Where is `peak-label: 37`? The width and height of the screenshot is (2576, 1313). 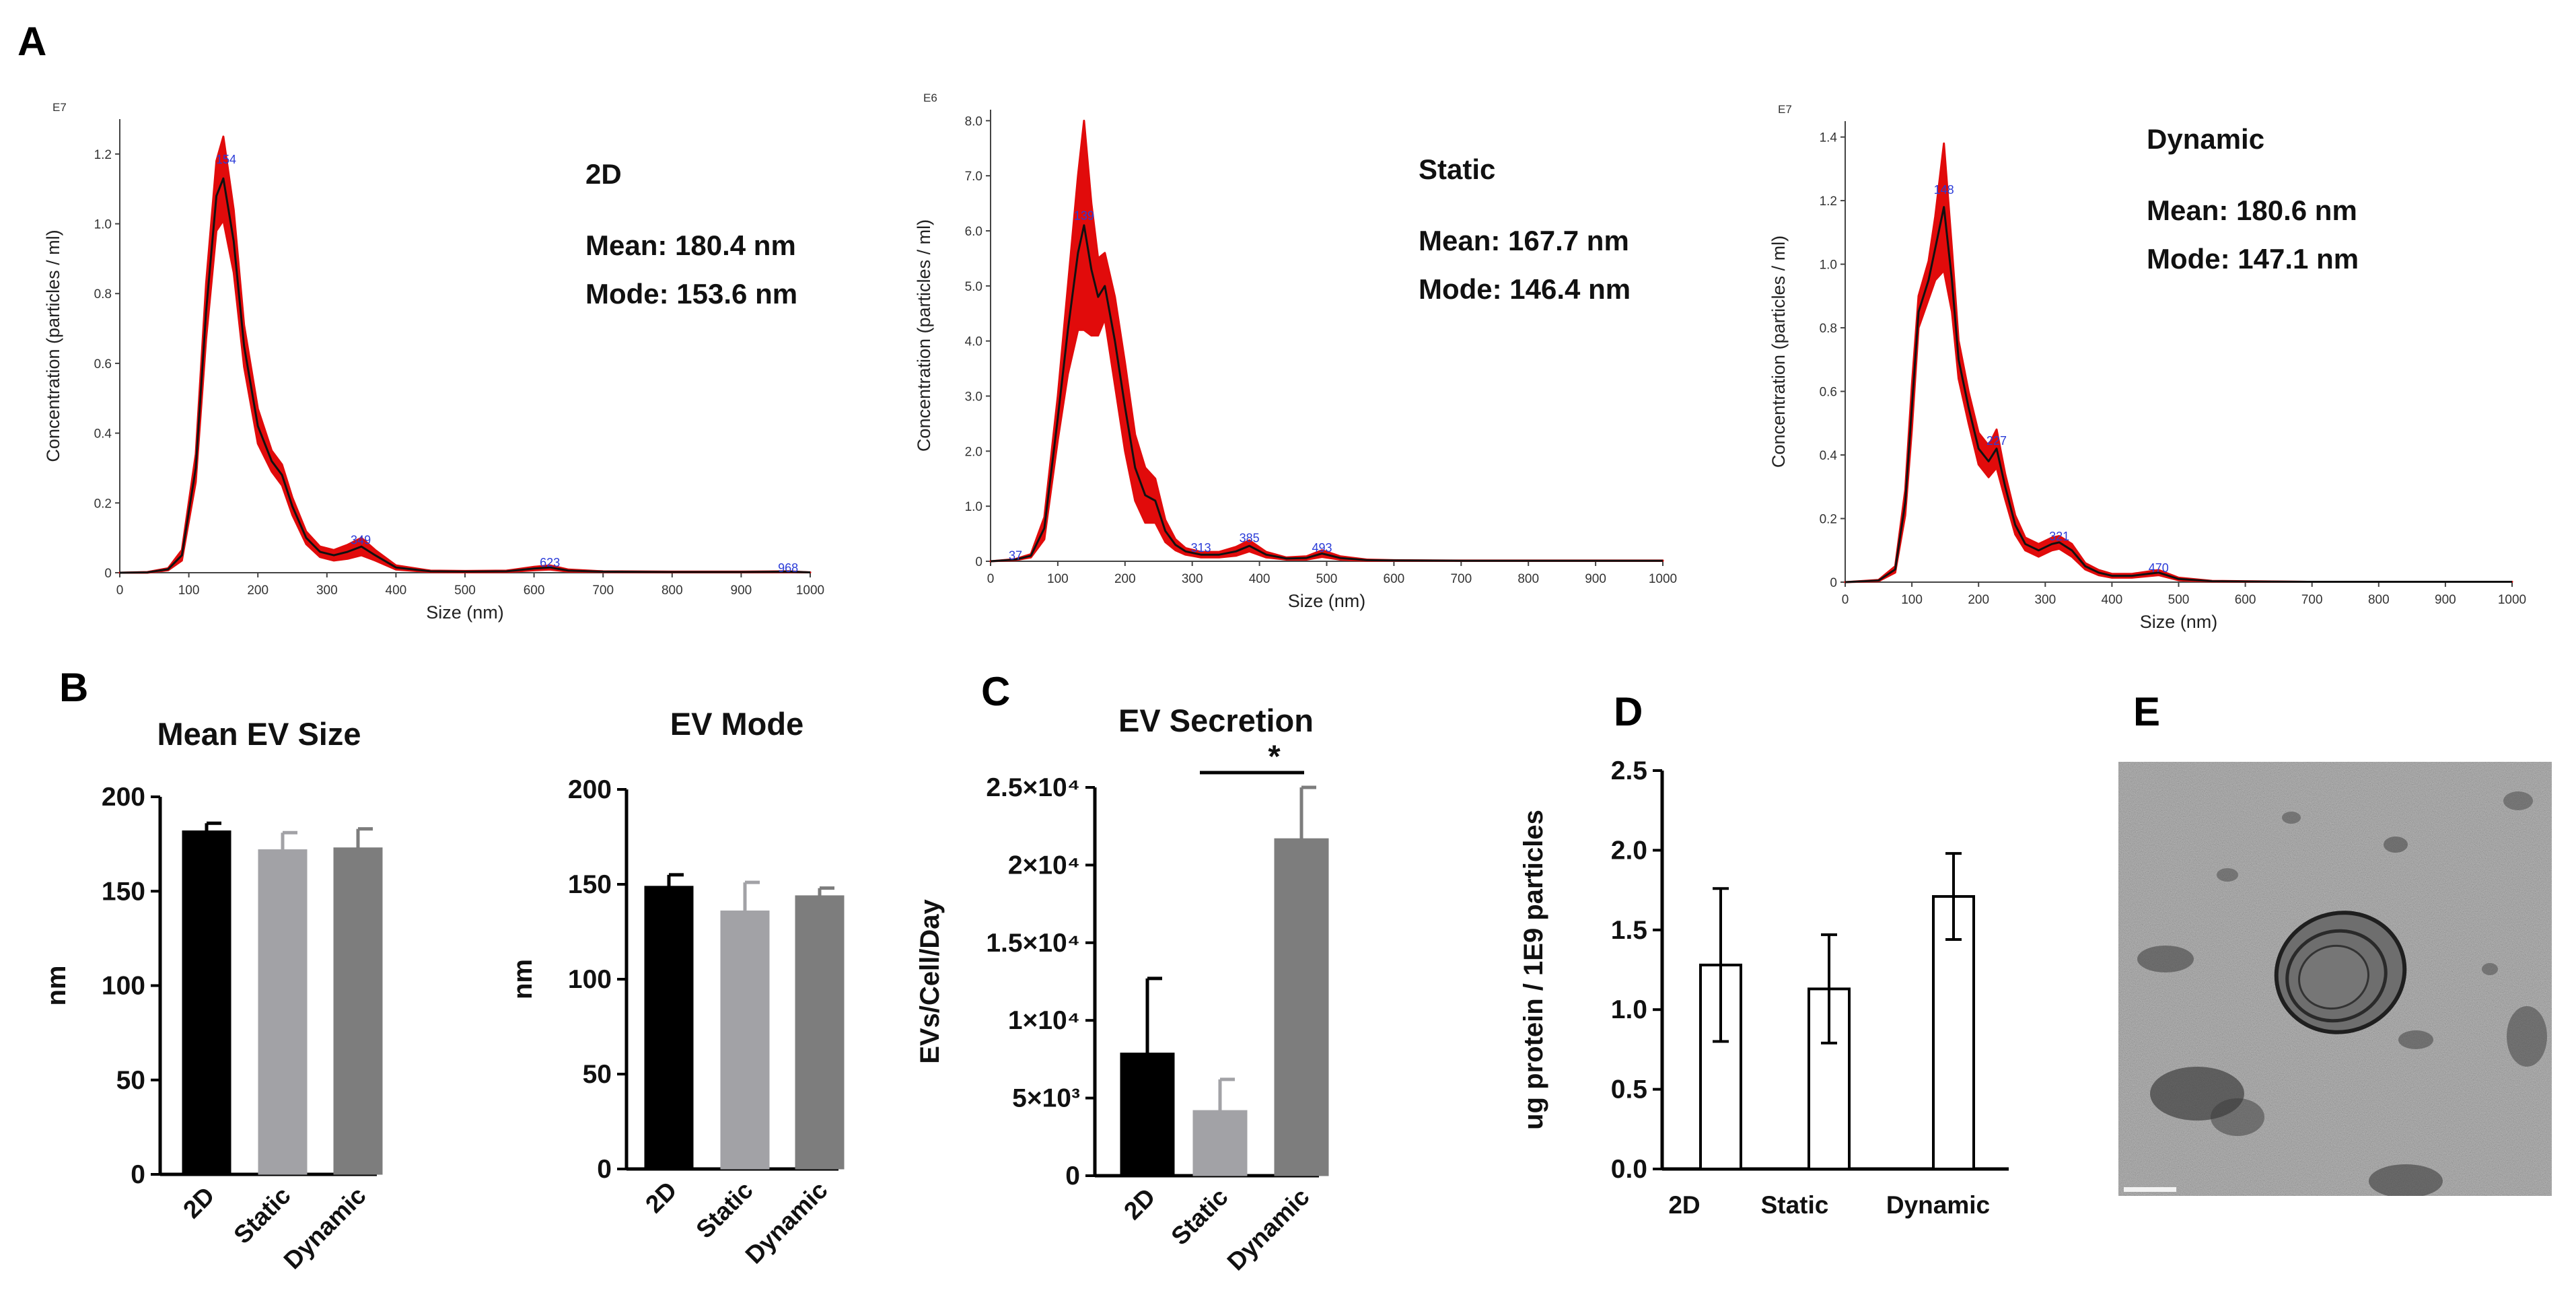
peak-label: 37 is located at coordinates (1015, 555).